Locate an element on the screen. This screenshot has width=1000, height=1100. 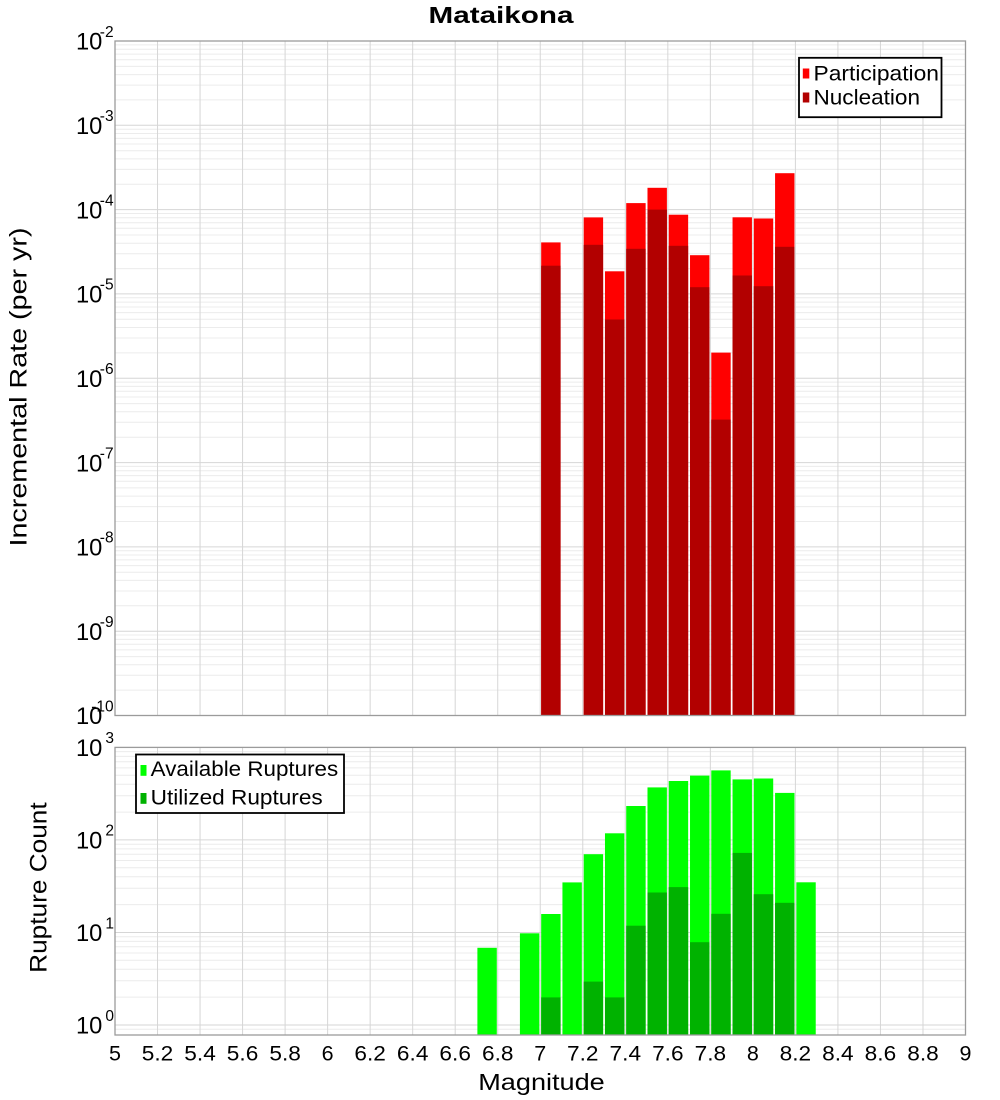
svg-text: -3 is located at coordinates (107, 116).